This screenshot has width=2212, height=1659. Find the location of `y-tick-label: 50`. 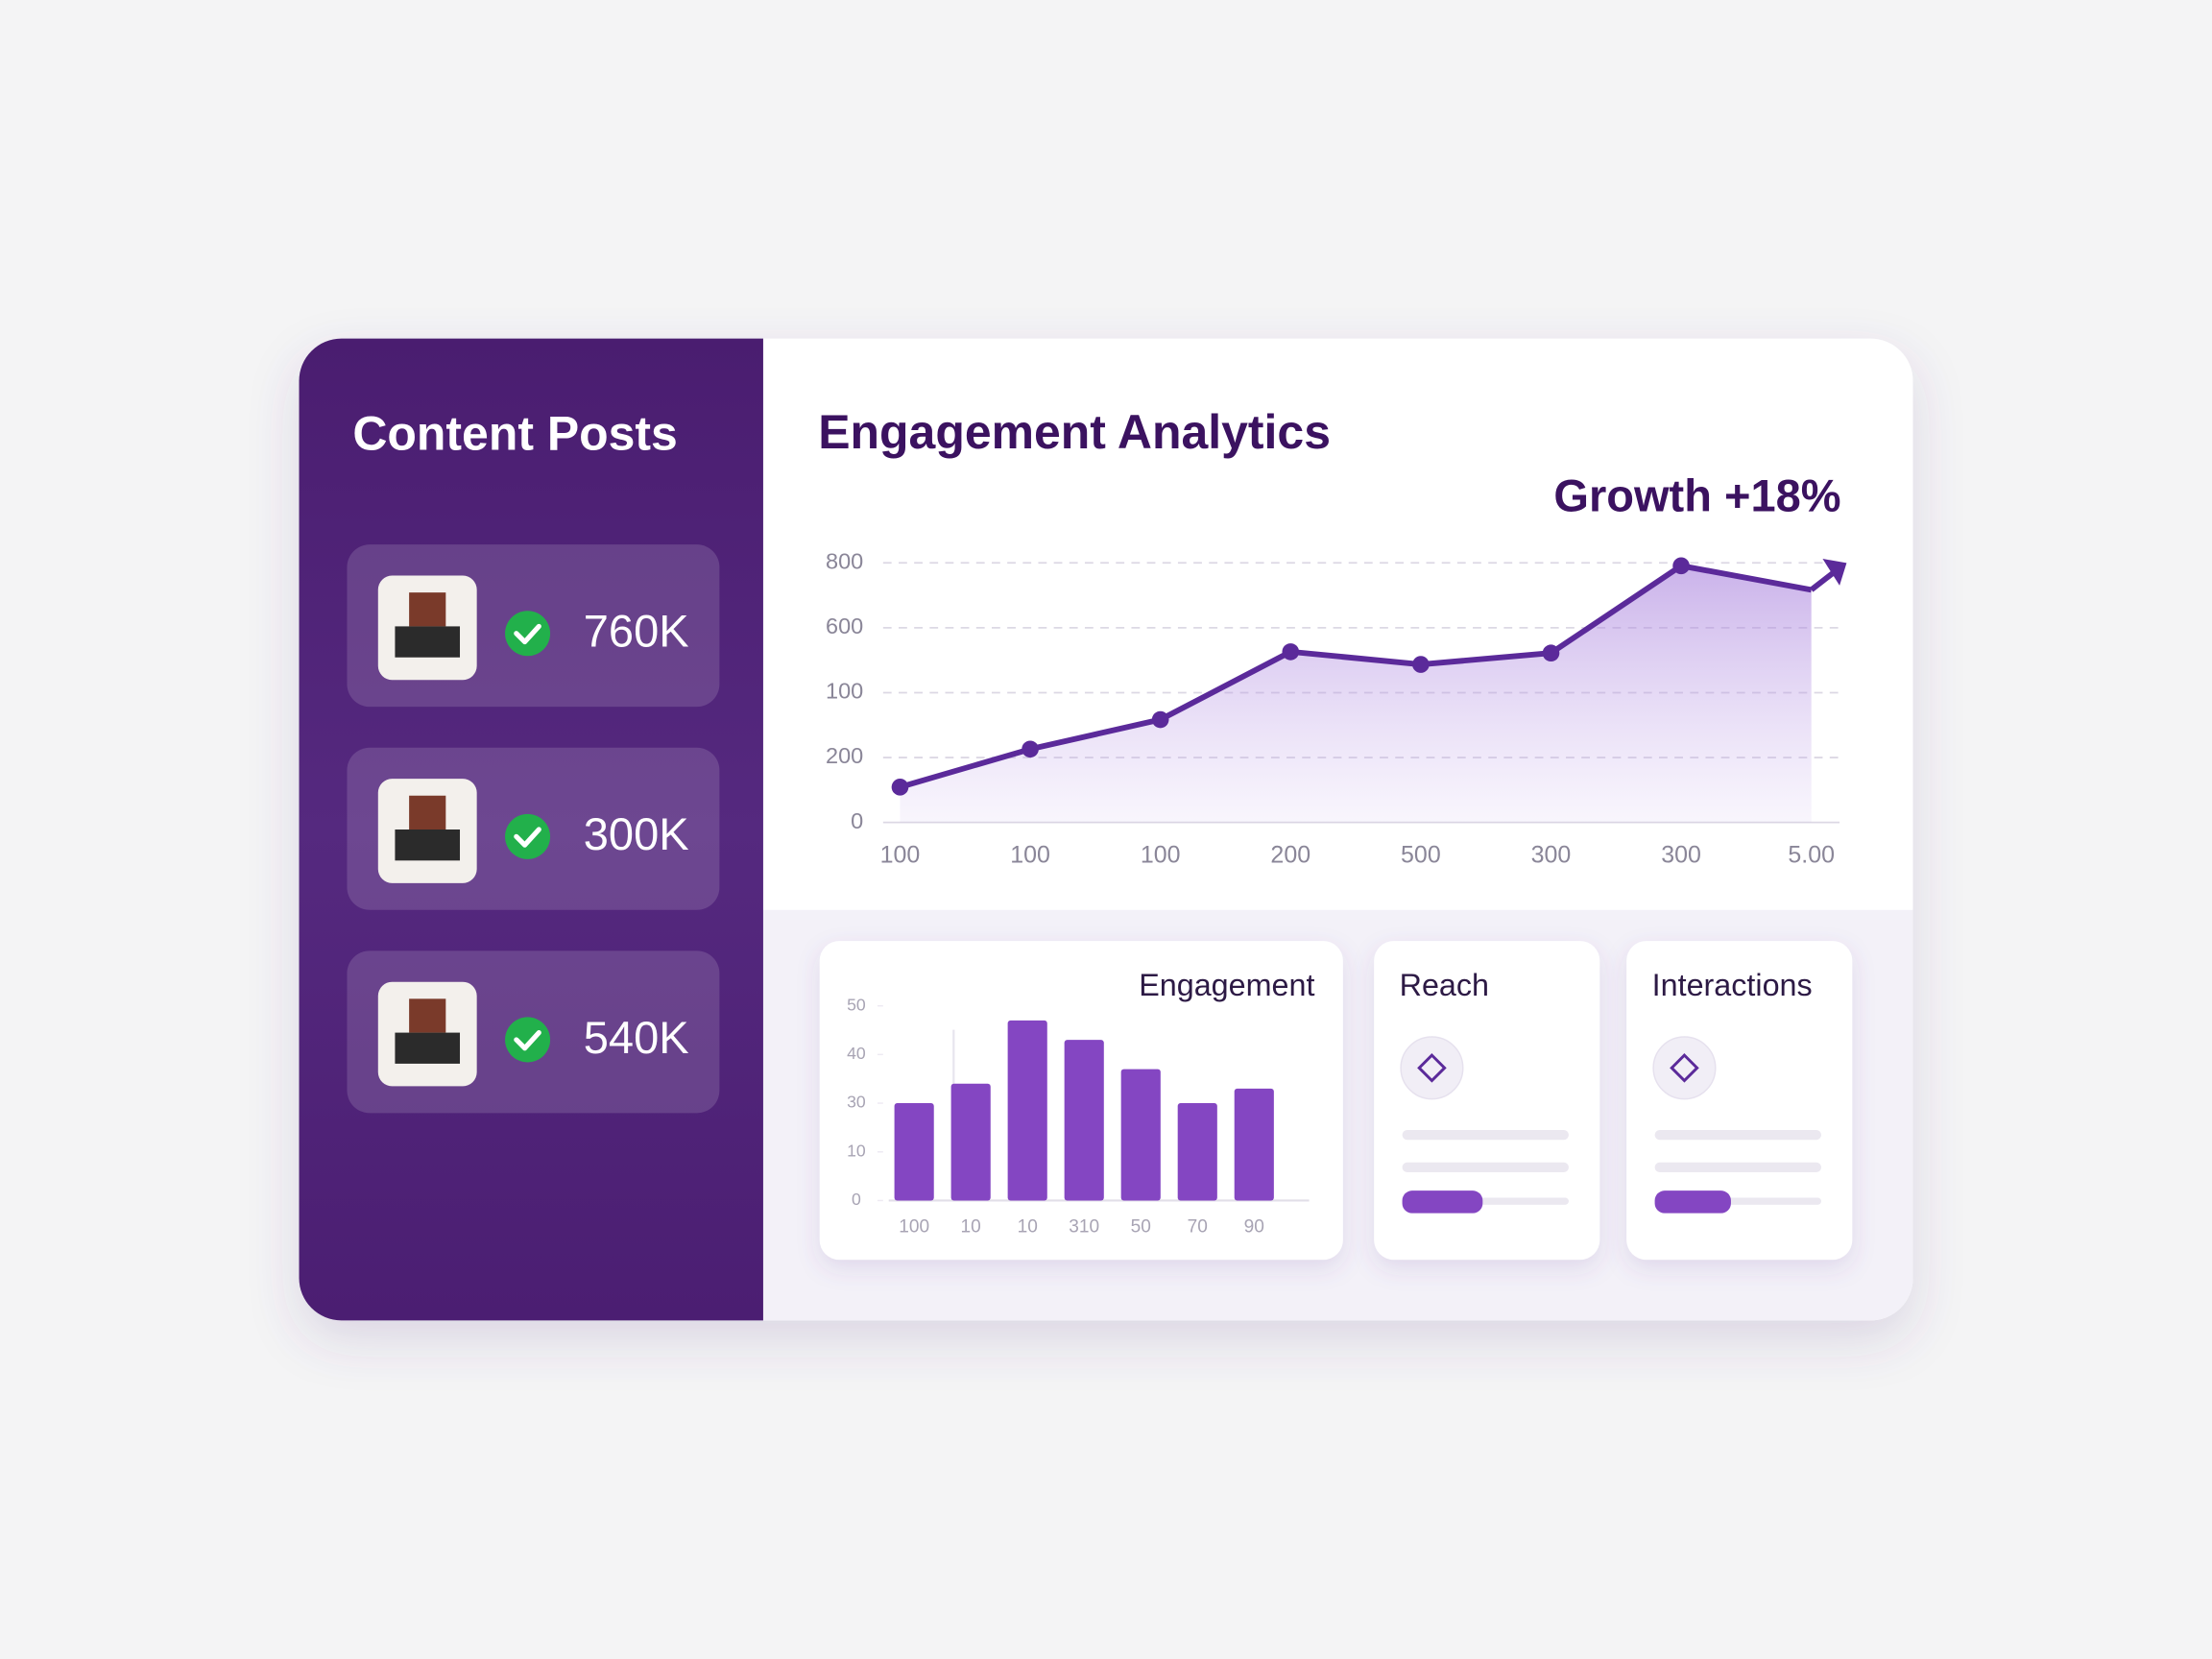

y-tick-label: 50 is located at coordinates (856, 1005).